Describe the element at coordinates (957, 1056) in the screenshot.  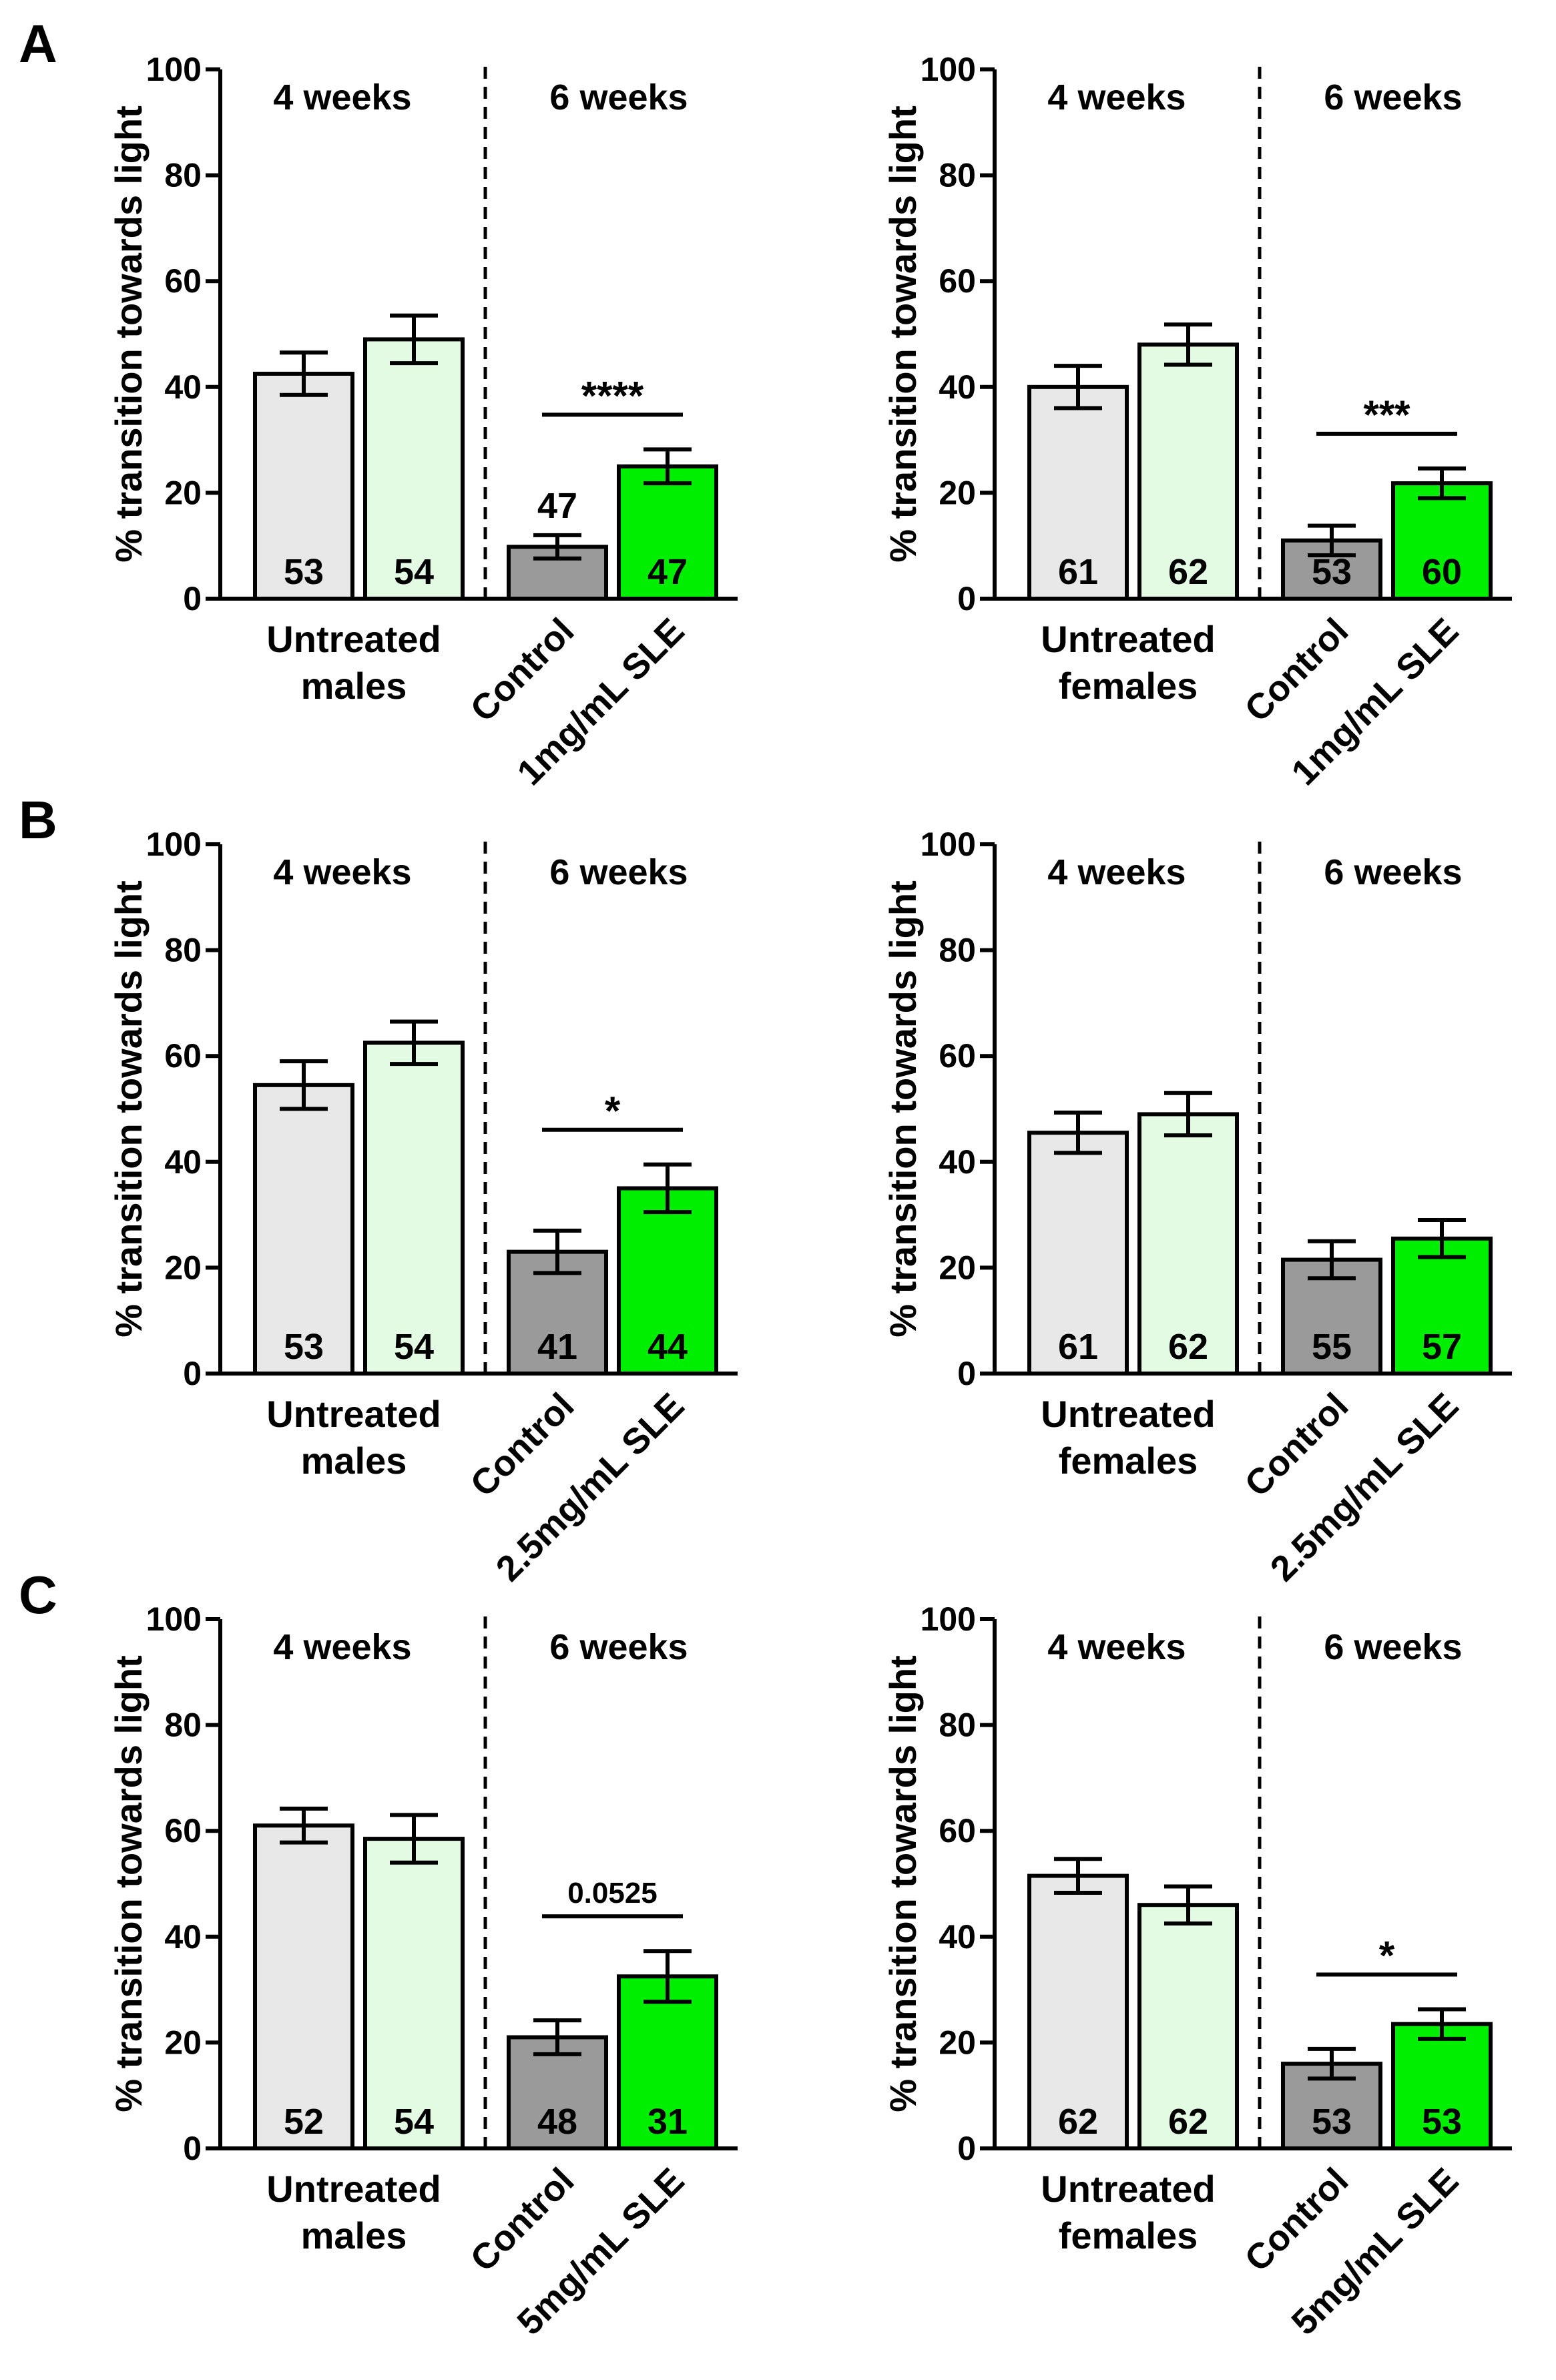
I see `chart3-y-tick-label-60: 60` at that location.